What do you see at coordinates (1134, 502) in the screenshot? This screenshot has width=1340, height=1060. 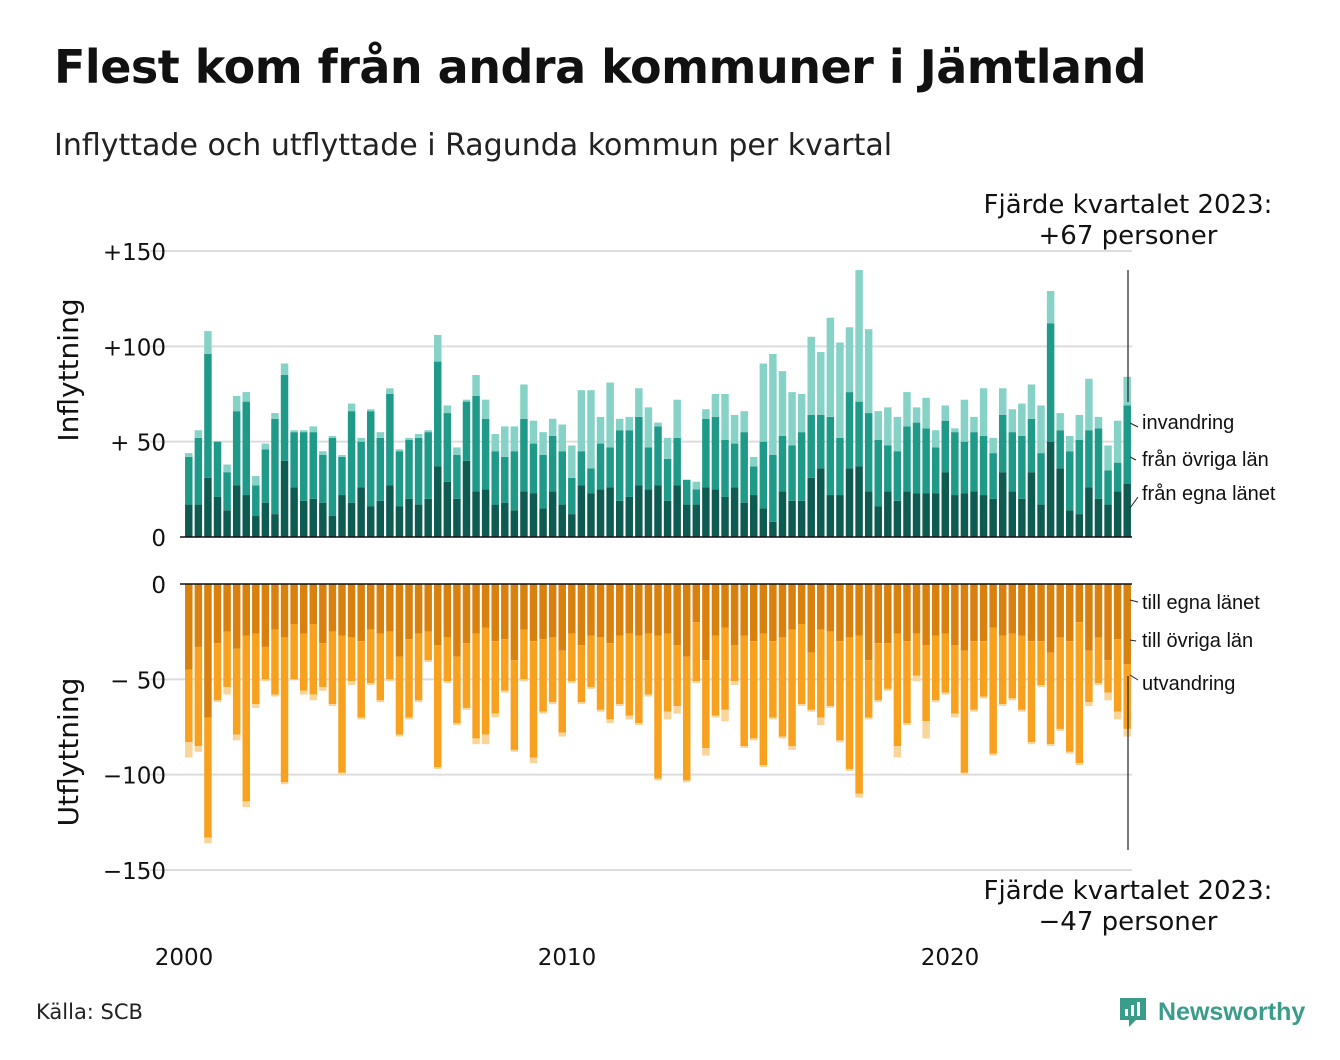 I see `series-label-tick` at bounding box center [1134, 502].